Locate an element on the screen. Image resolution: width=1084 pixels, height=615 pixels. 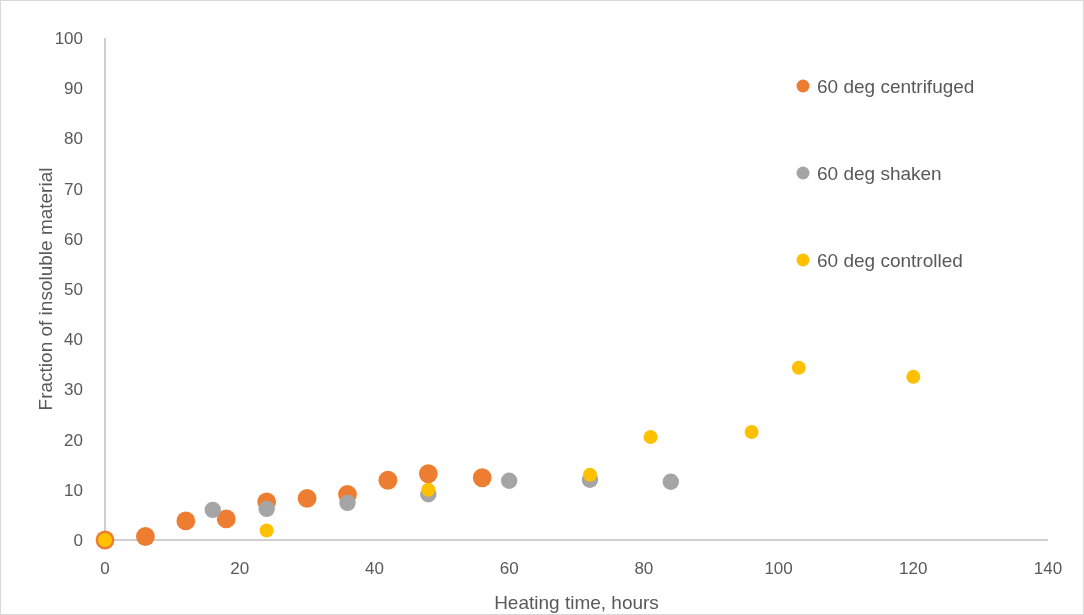
x-tick-label: 0 is located at coordinates (105, 568).